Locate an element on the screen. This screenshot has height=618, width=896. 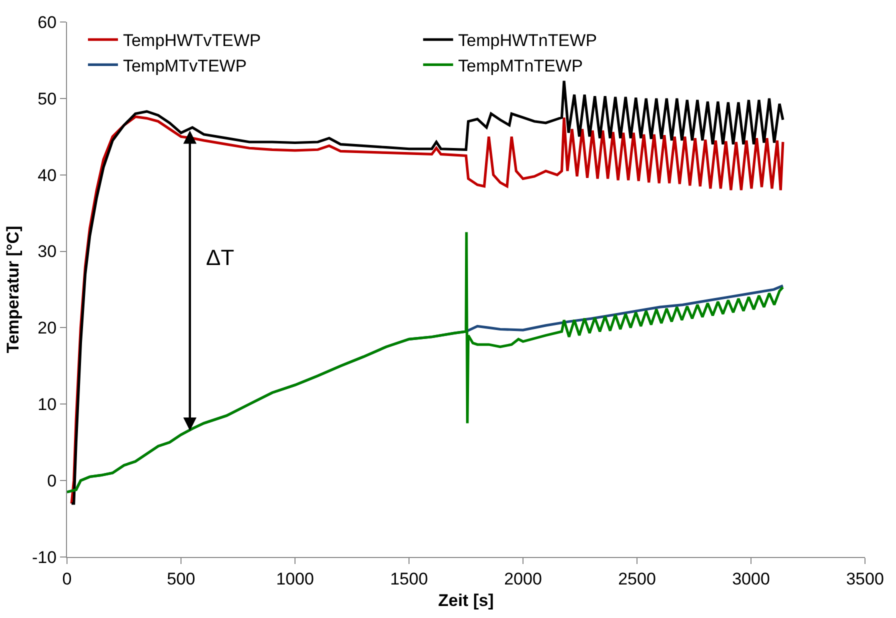
x-tick-label: 3000 is located at coordinates (751, 578).